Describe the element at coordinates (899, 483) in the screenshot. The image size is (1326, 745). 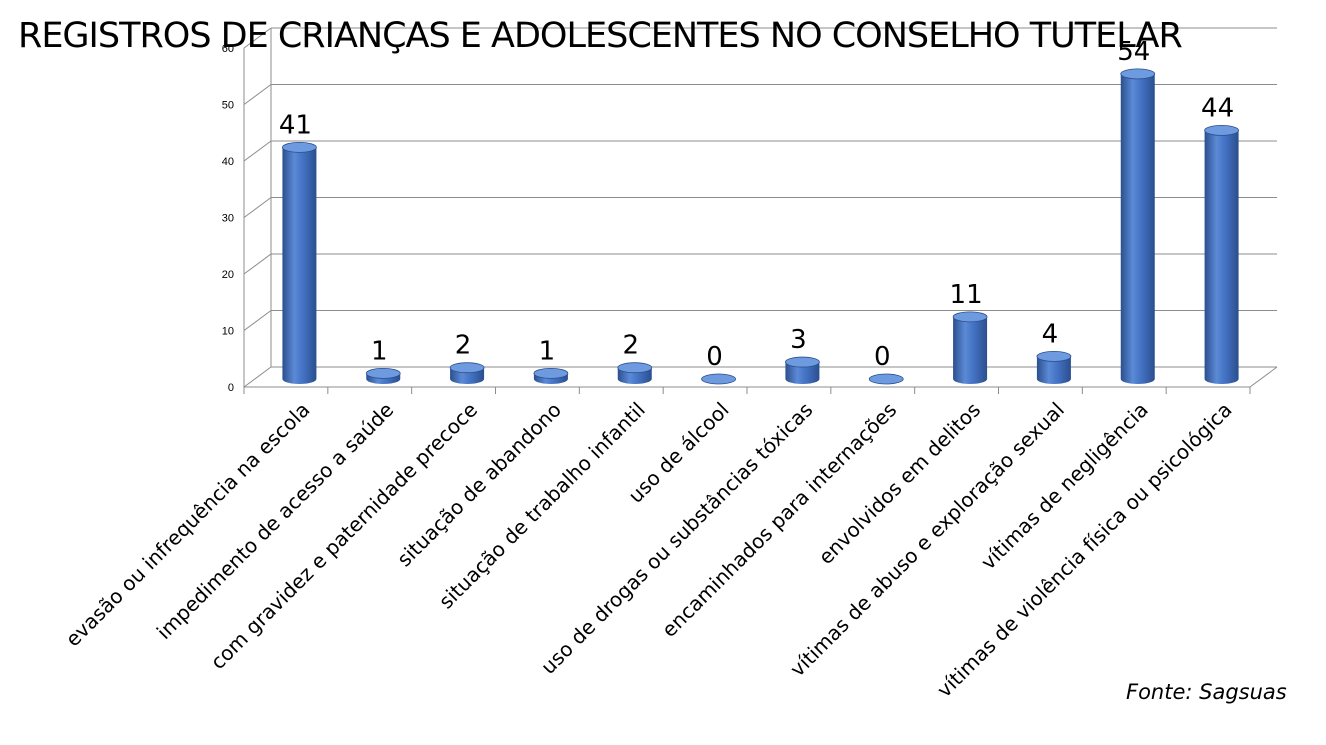
I see `x-category-label: envolvidos em delitos` at that location.